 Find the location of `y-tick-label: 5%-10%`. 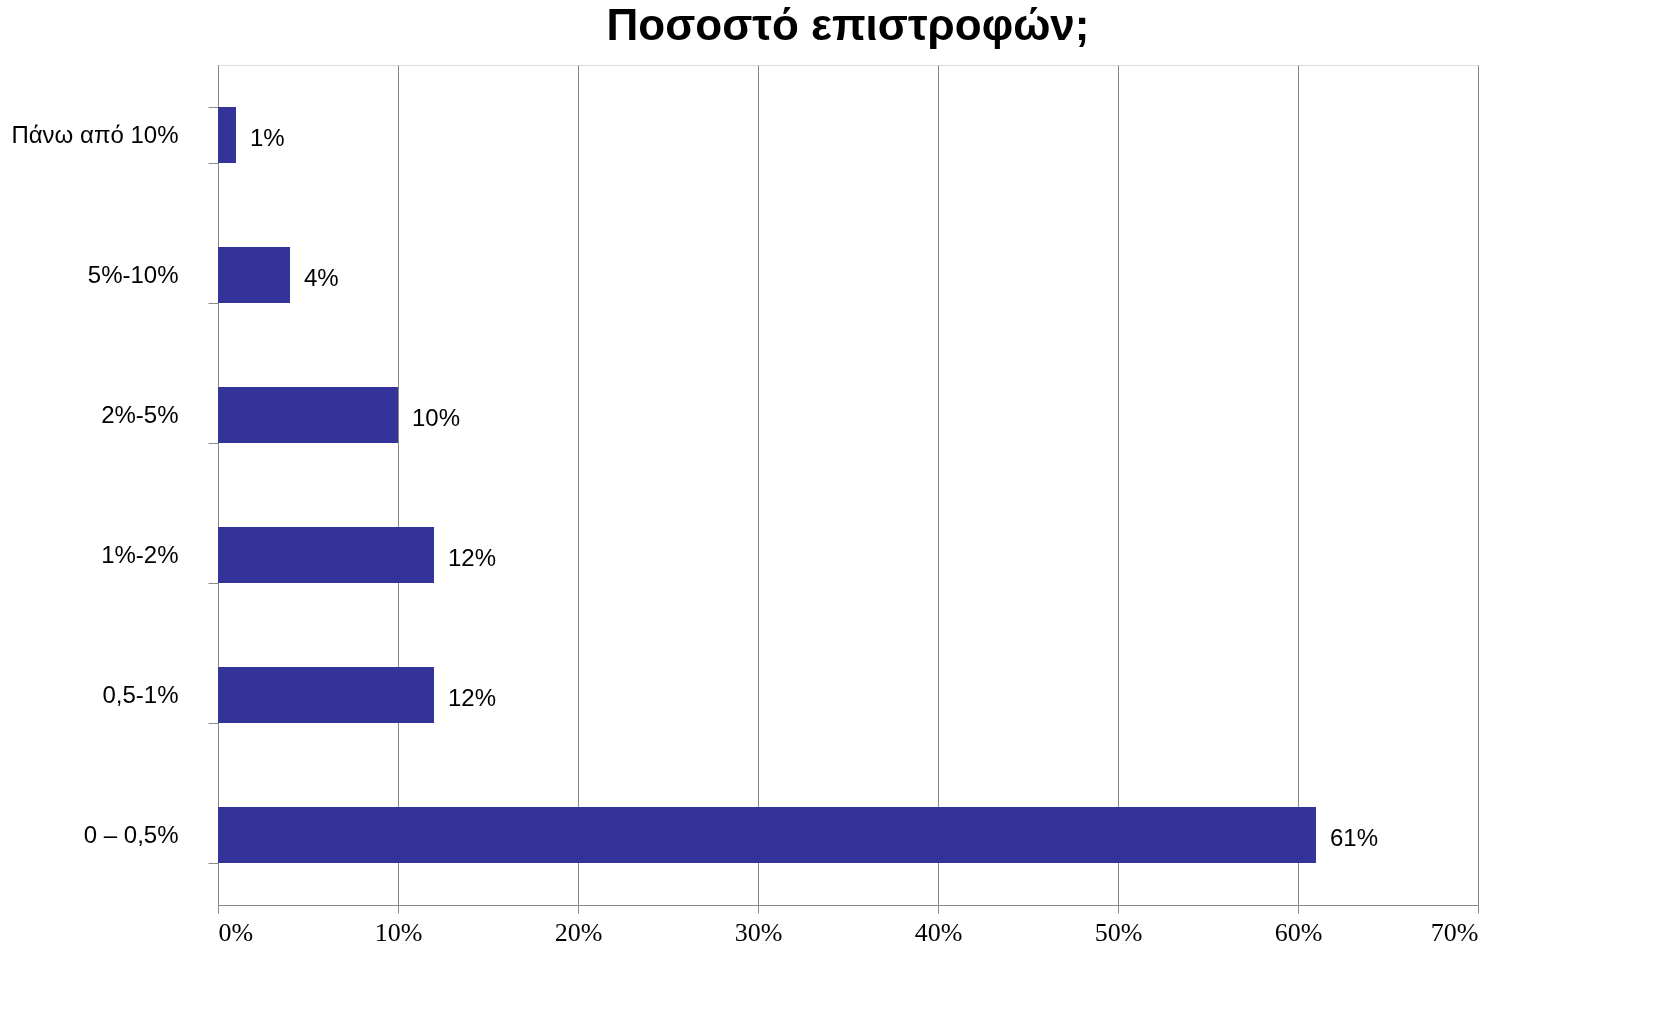

y-tick-label: 5%-10% is located at coordinates (133, 274).